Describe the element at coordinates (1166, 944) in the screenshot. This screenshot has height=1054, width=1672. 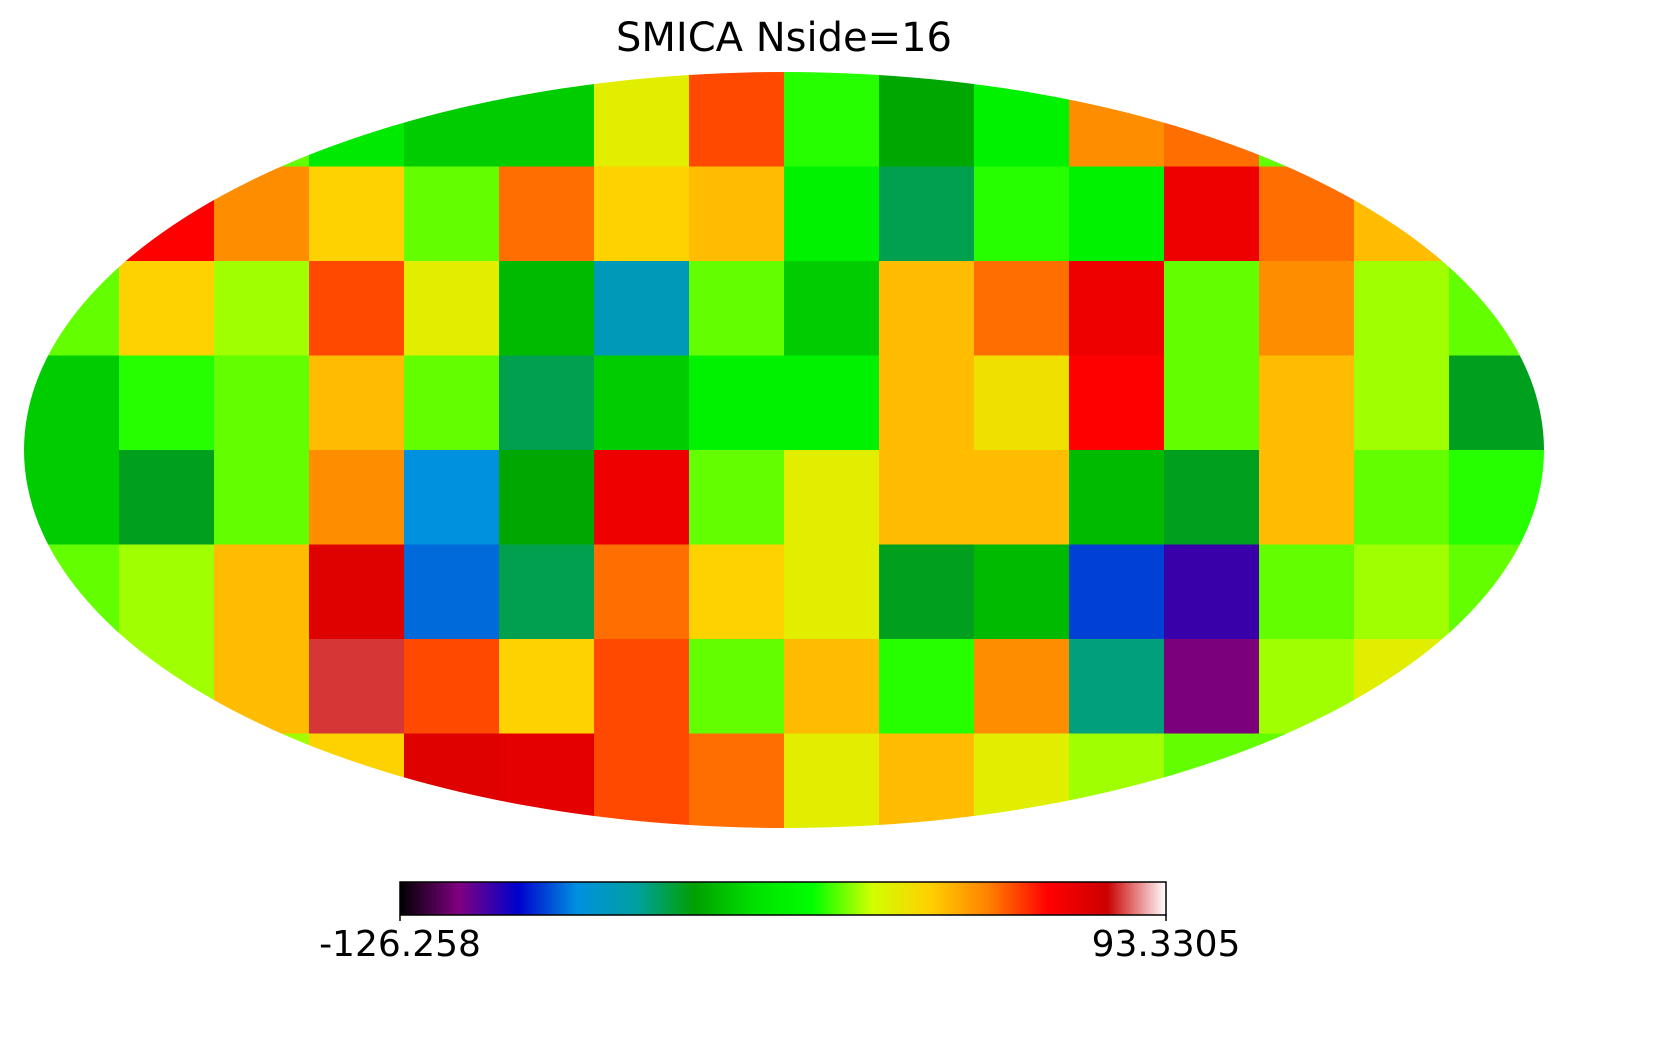
I see `colorbar-label: 93.3305` at that location.